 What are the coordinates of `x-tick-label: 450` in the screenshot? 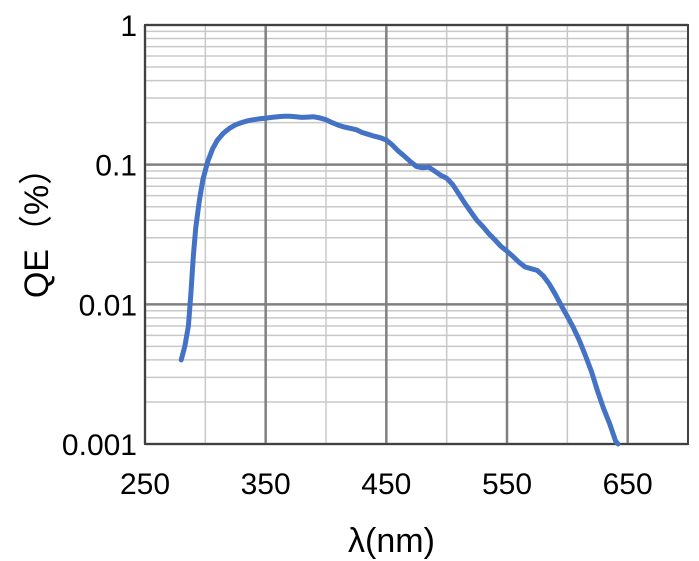 It's located at (386, 484).